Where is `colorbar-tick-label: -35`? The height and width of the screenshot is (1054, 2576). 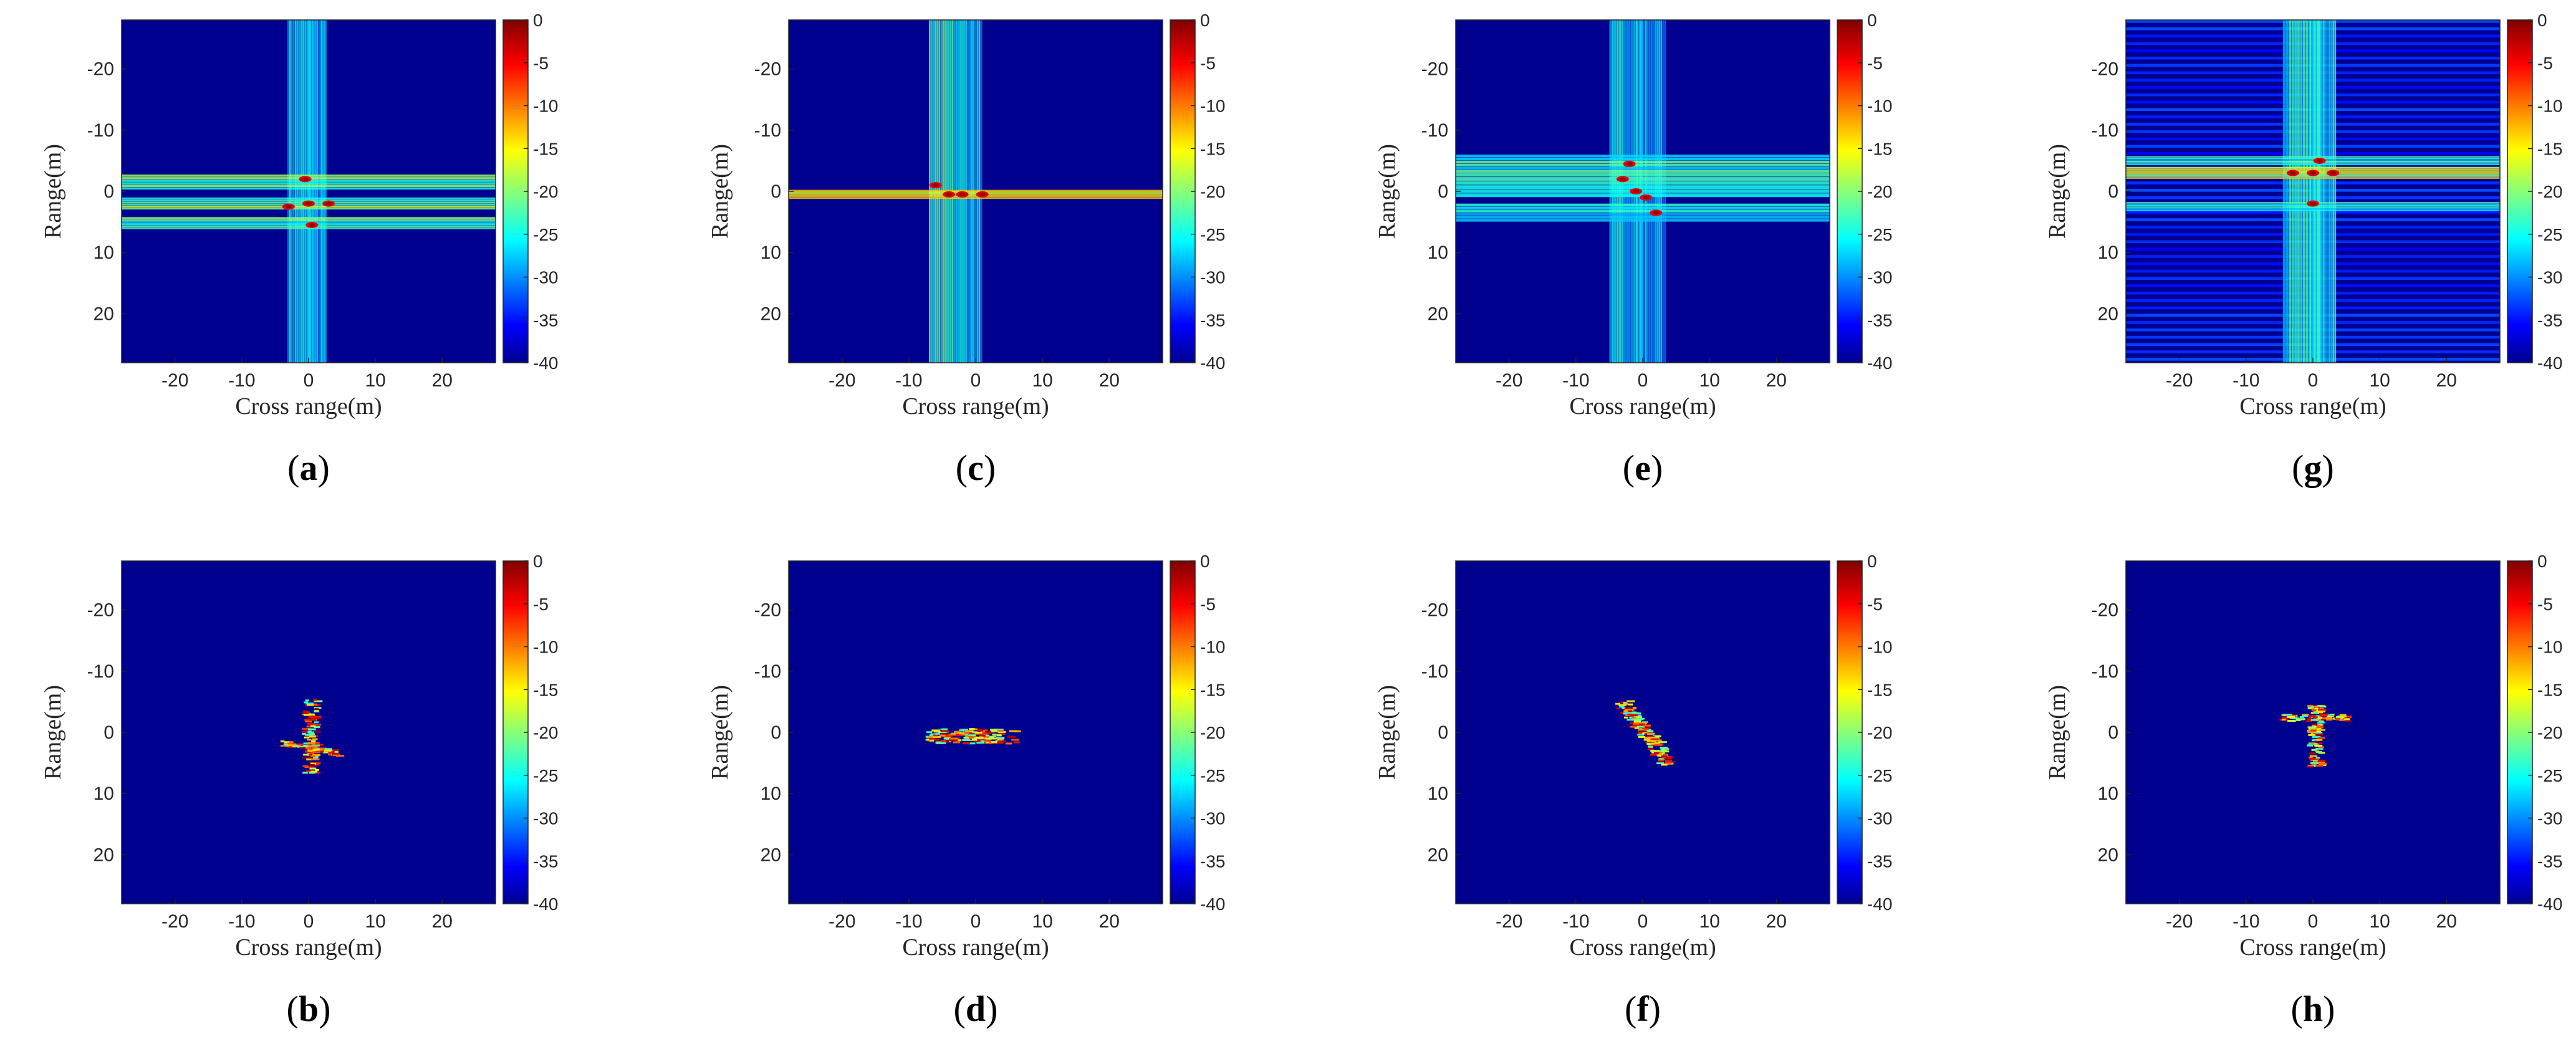
colorbar-tick-label: -35 is located at coordinates (2549, 320).